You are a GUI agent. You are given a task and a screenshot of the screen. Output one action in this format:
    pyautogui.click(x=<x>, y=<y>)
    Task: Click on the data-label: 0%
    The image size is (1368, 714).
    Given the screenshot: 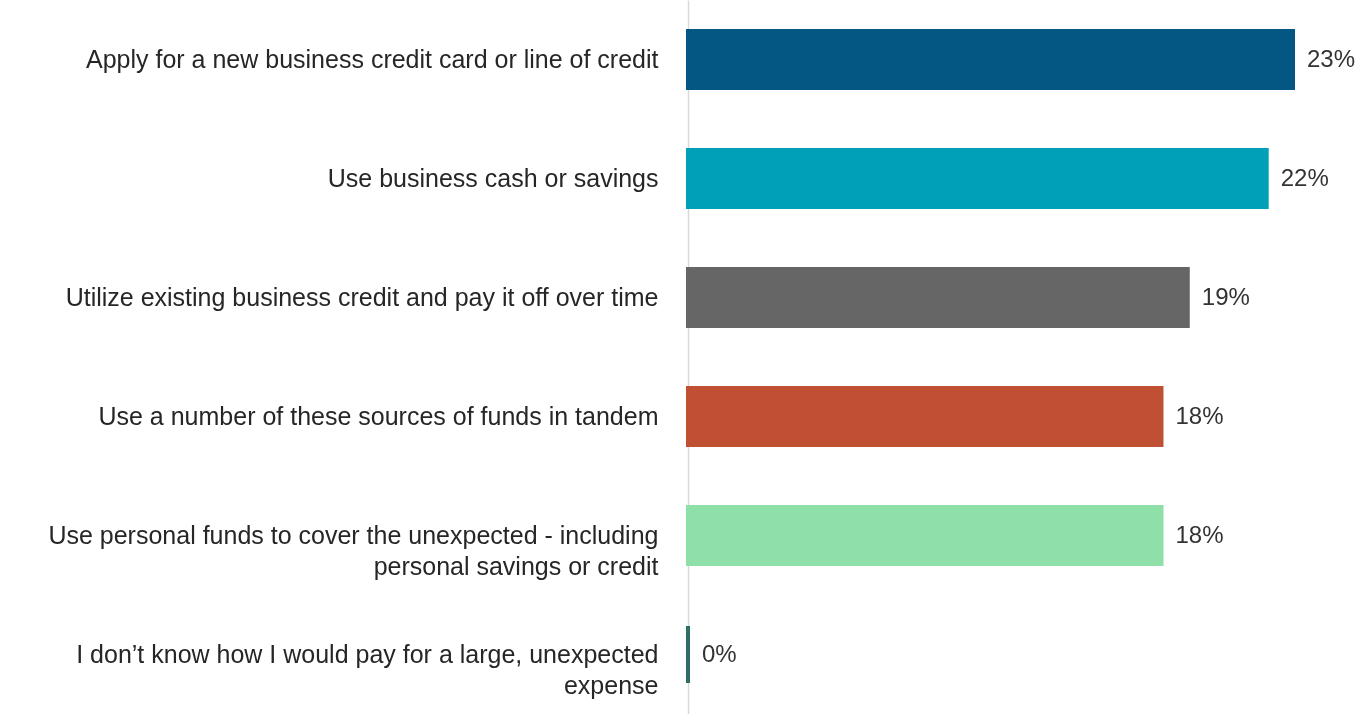 What is the action you would take?
    pyautogui.click(x=719, y=653)
    